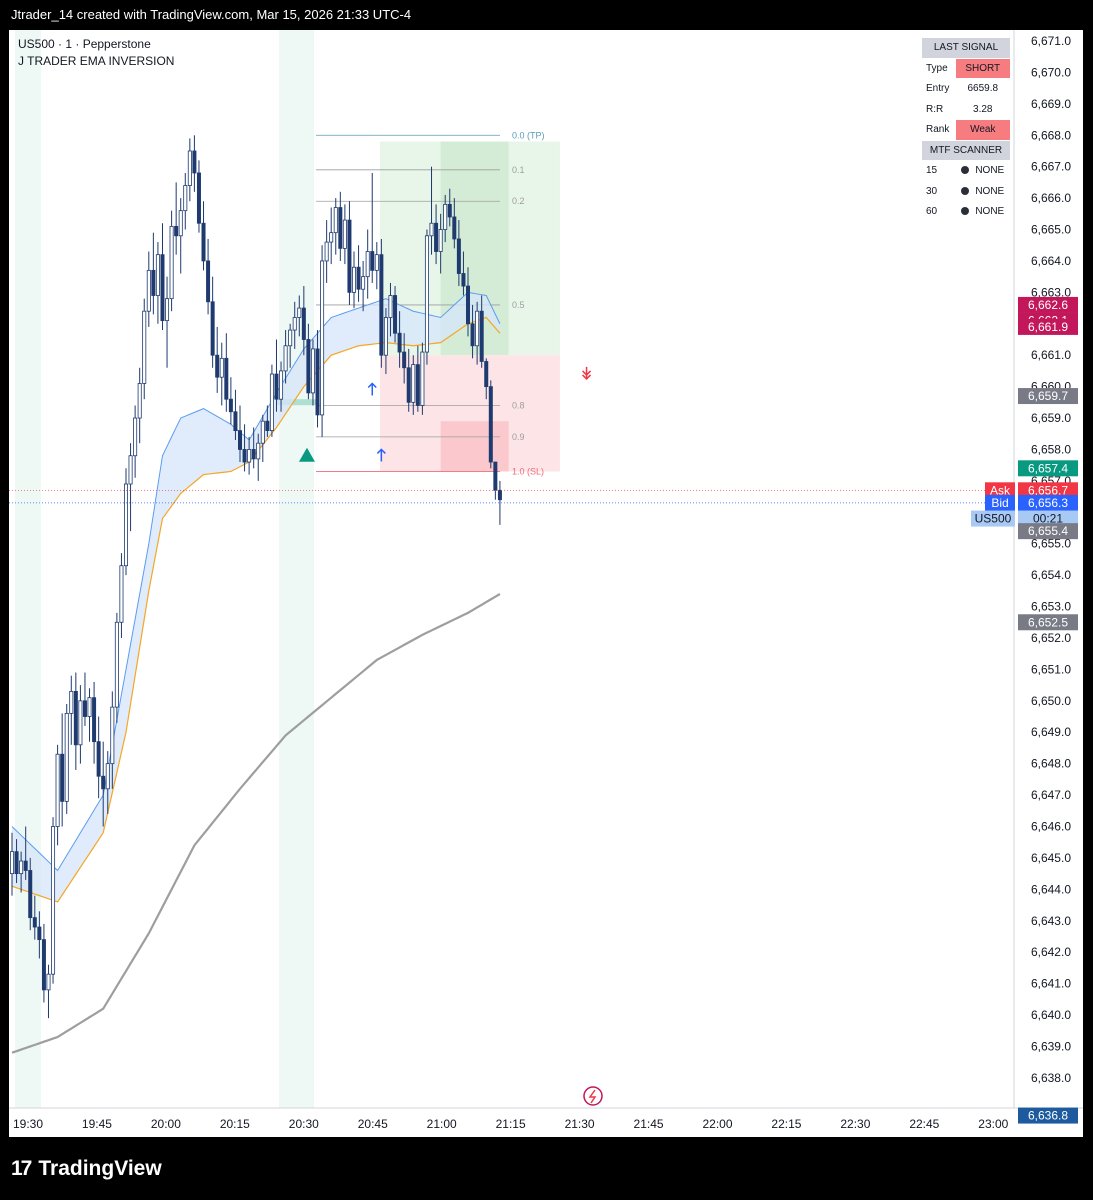 Image resolution: width=1093 pixels, height=1200 pixels. What do you see at coordinates (1051, 1015) in the screenshot?
I see `price-tick-label: 6,640.0` at bounding box center [1051, 1015].